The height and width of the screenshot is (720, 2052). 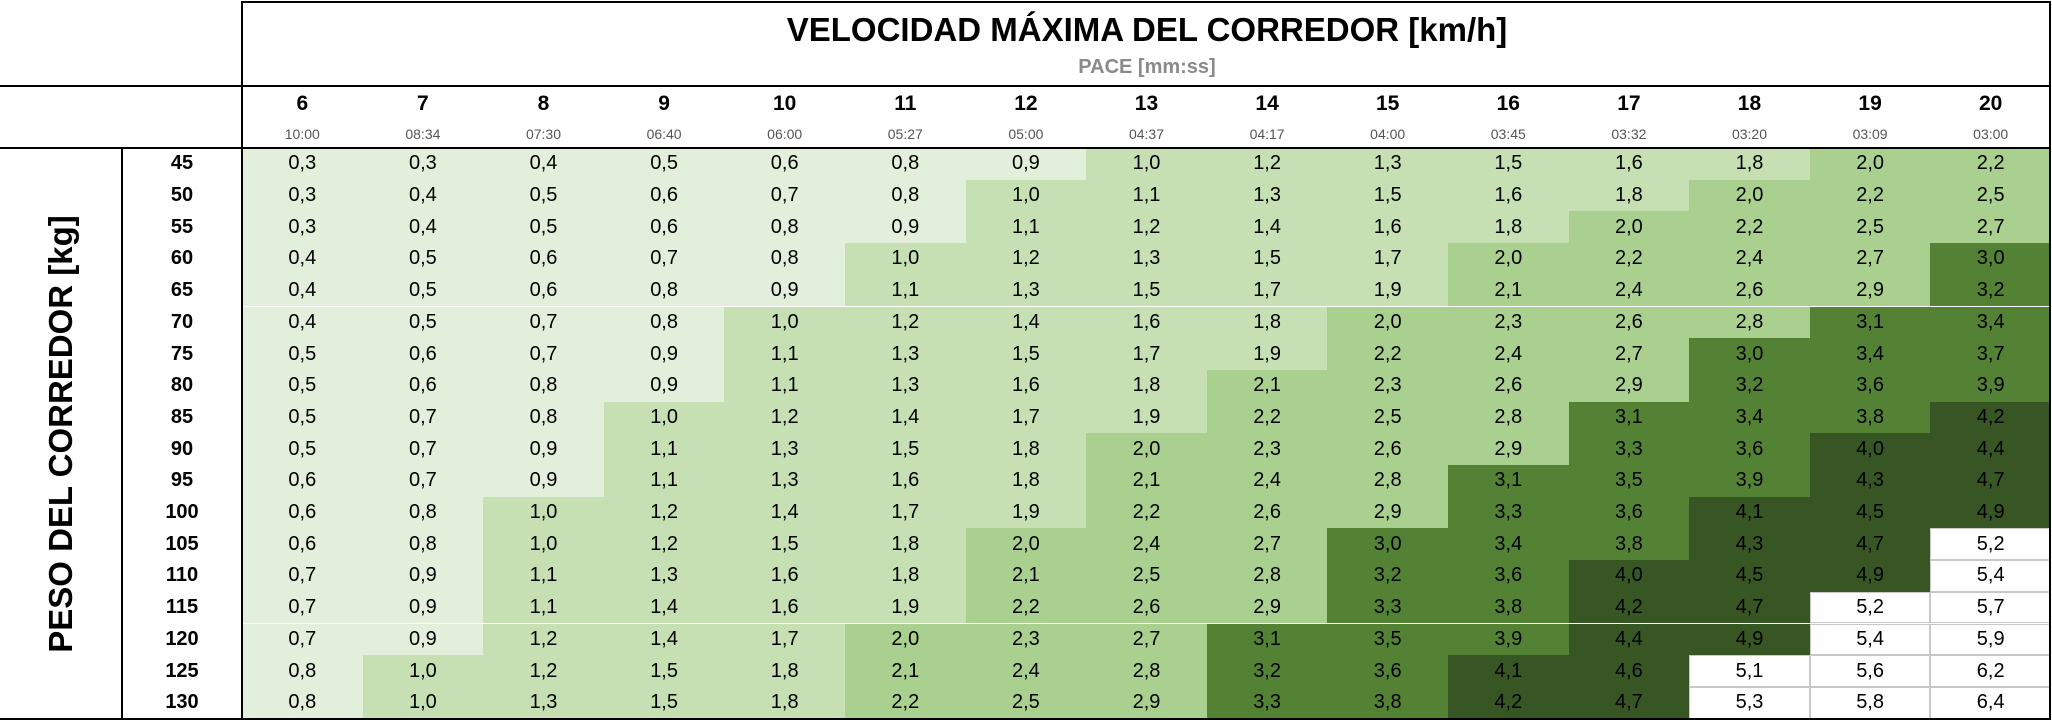 I want to click on weight-label-55: 55, so click(x=182, y=226).